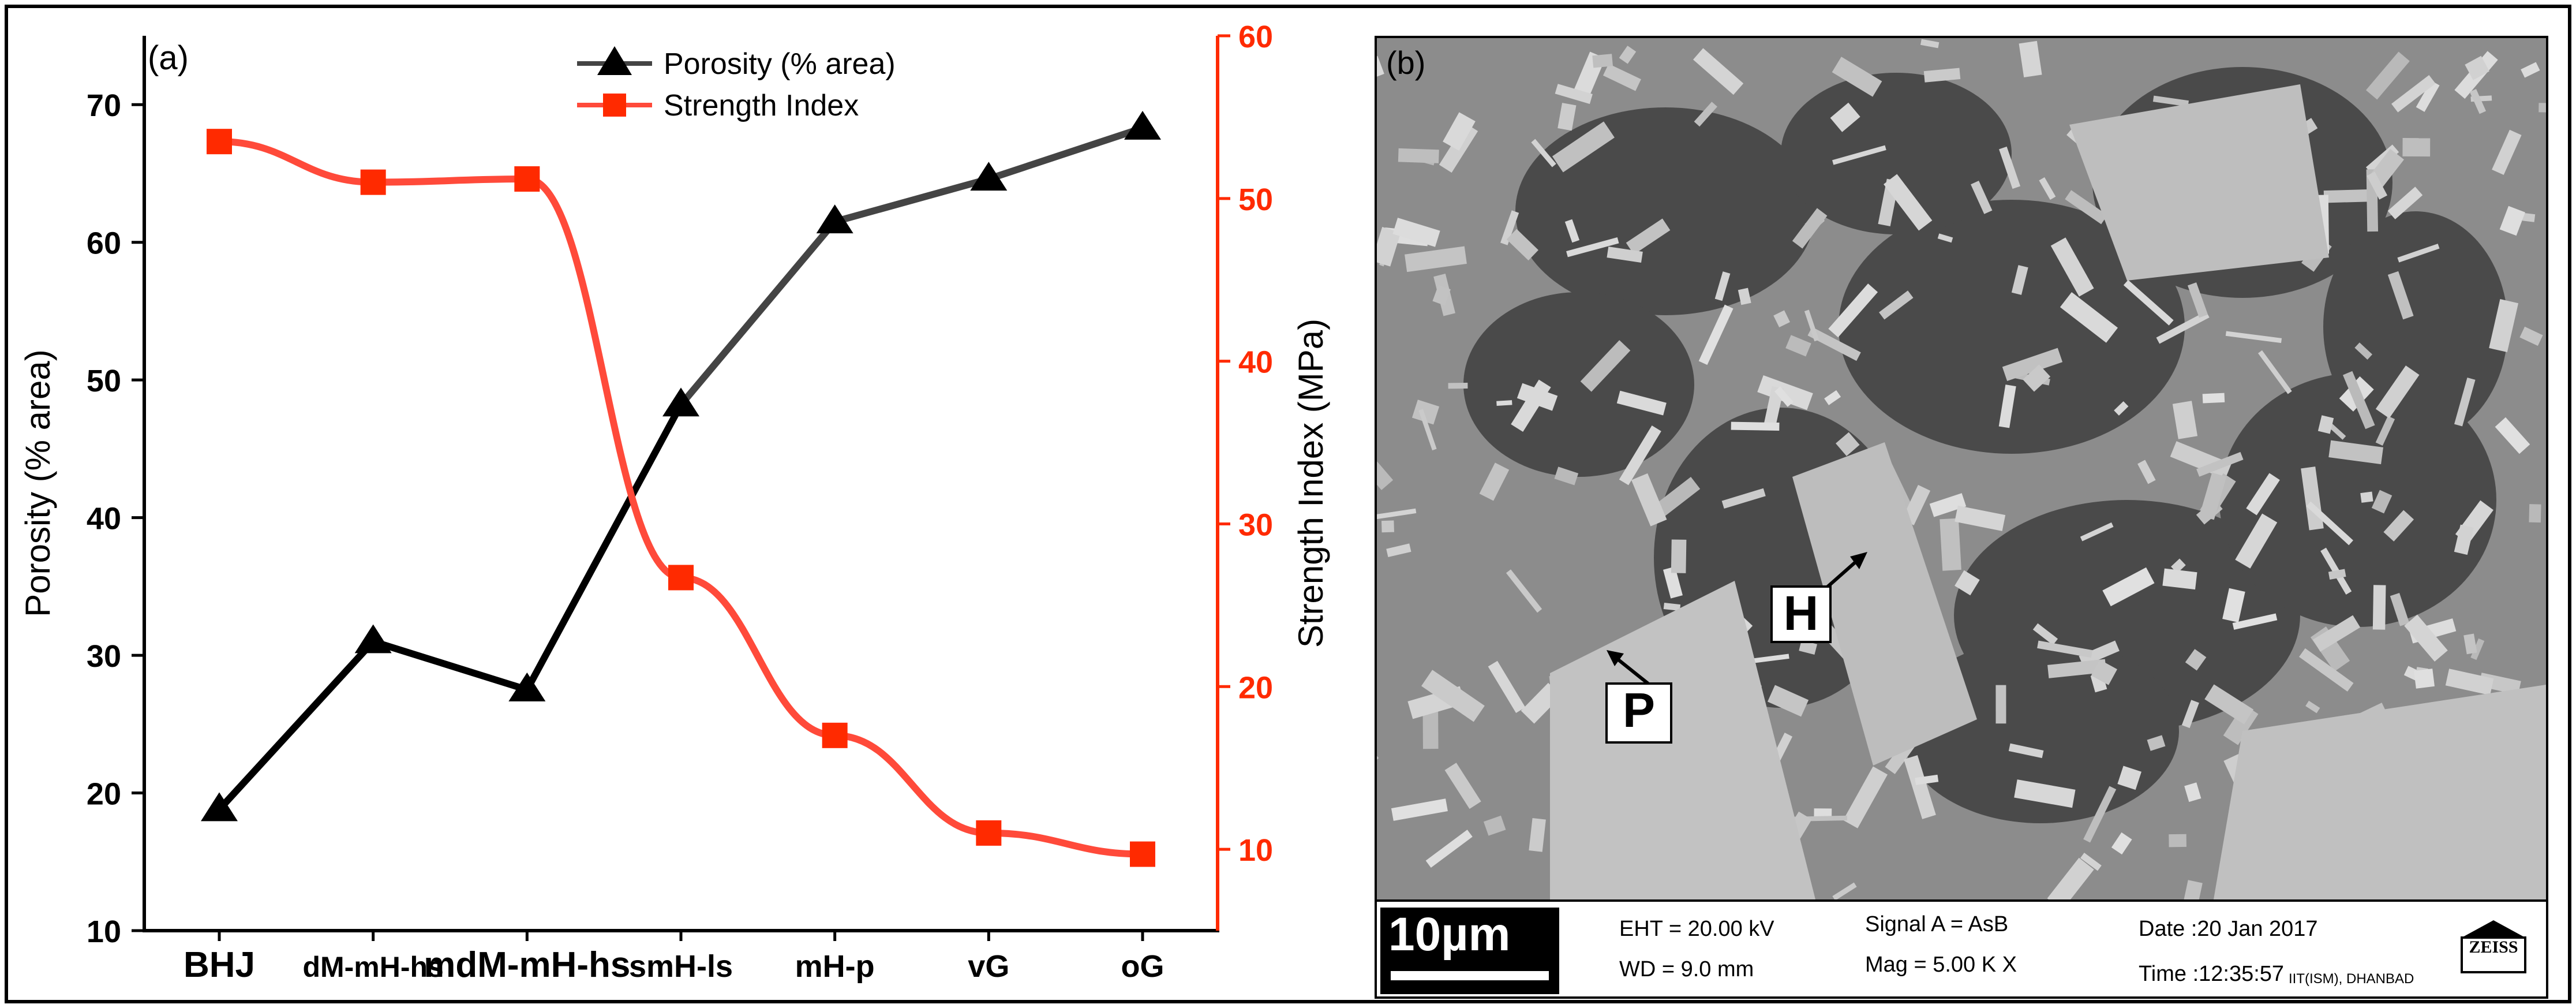  I want to click on y-left-tick-label: 30, so click(104, 656).